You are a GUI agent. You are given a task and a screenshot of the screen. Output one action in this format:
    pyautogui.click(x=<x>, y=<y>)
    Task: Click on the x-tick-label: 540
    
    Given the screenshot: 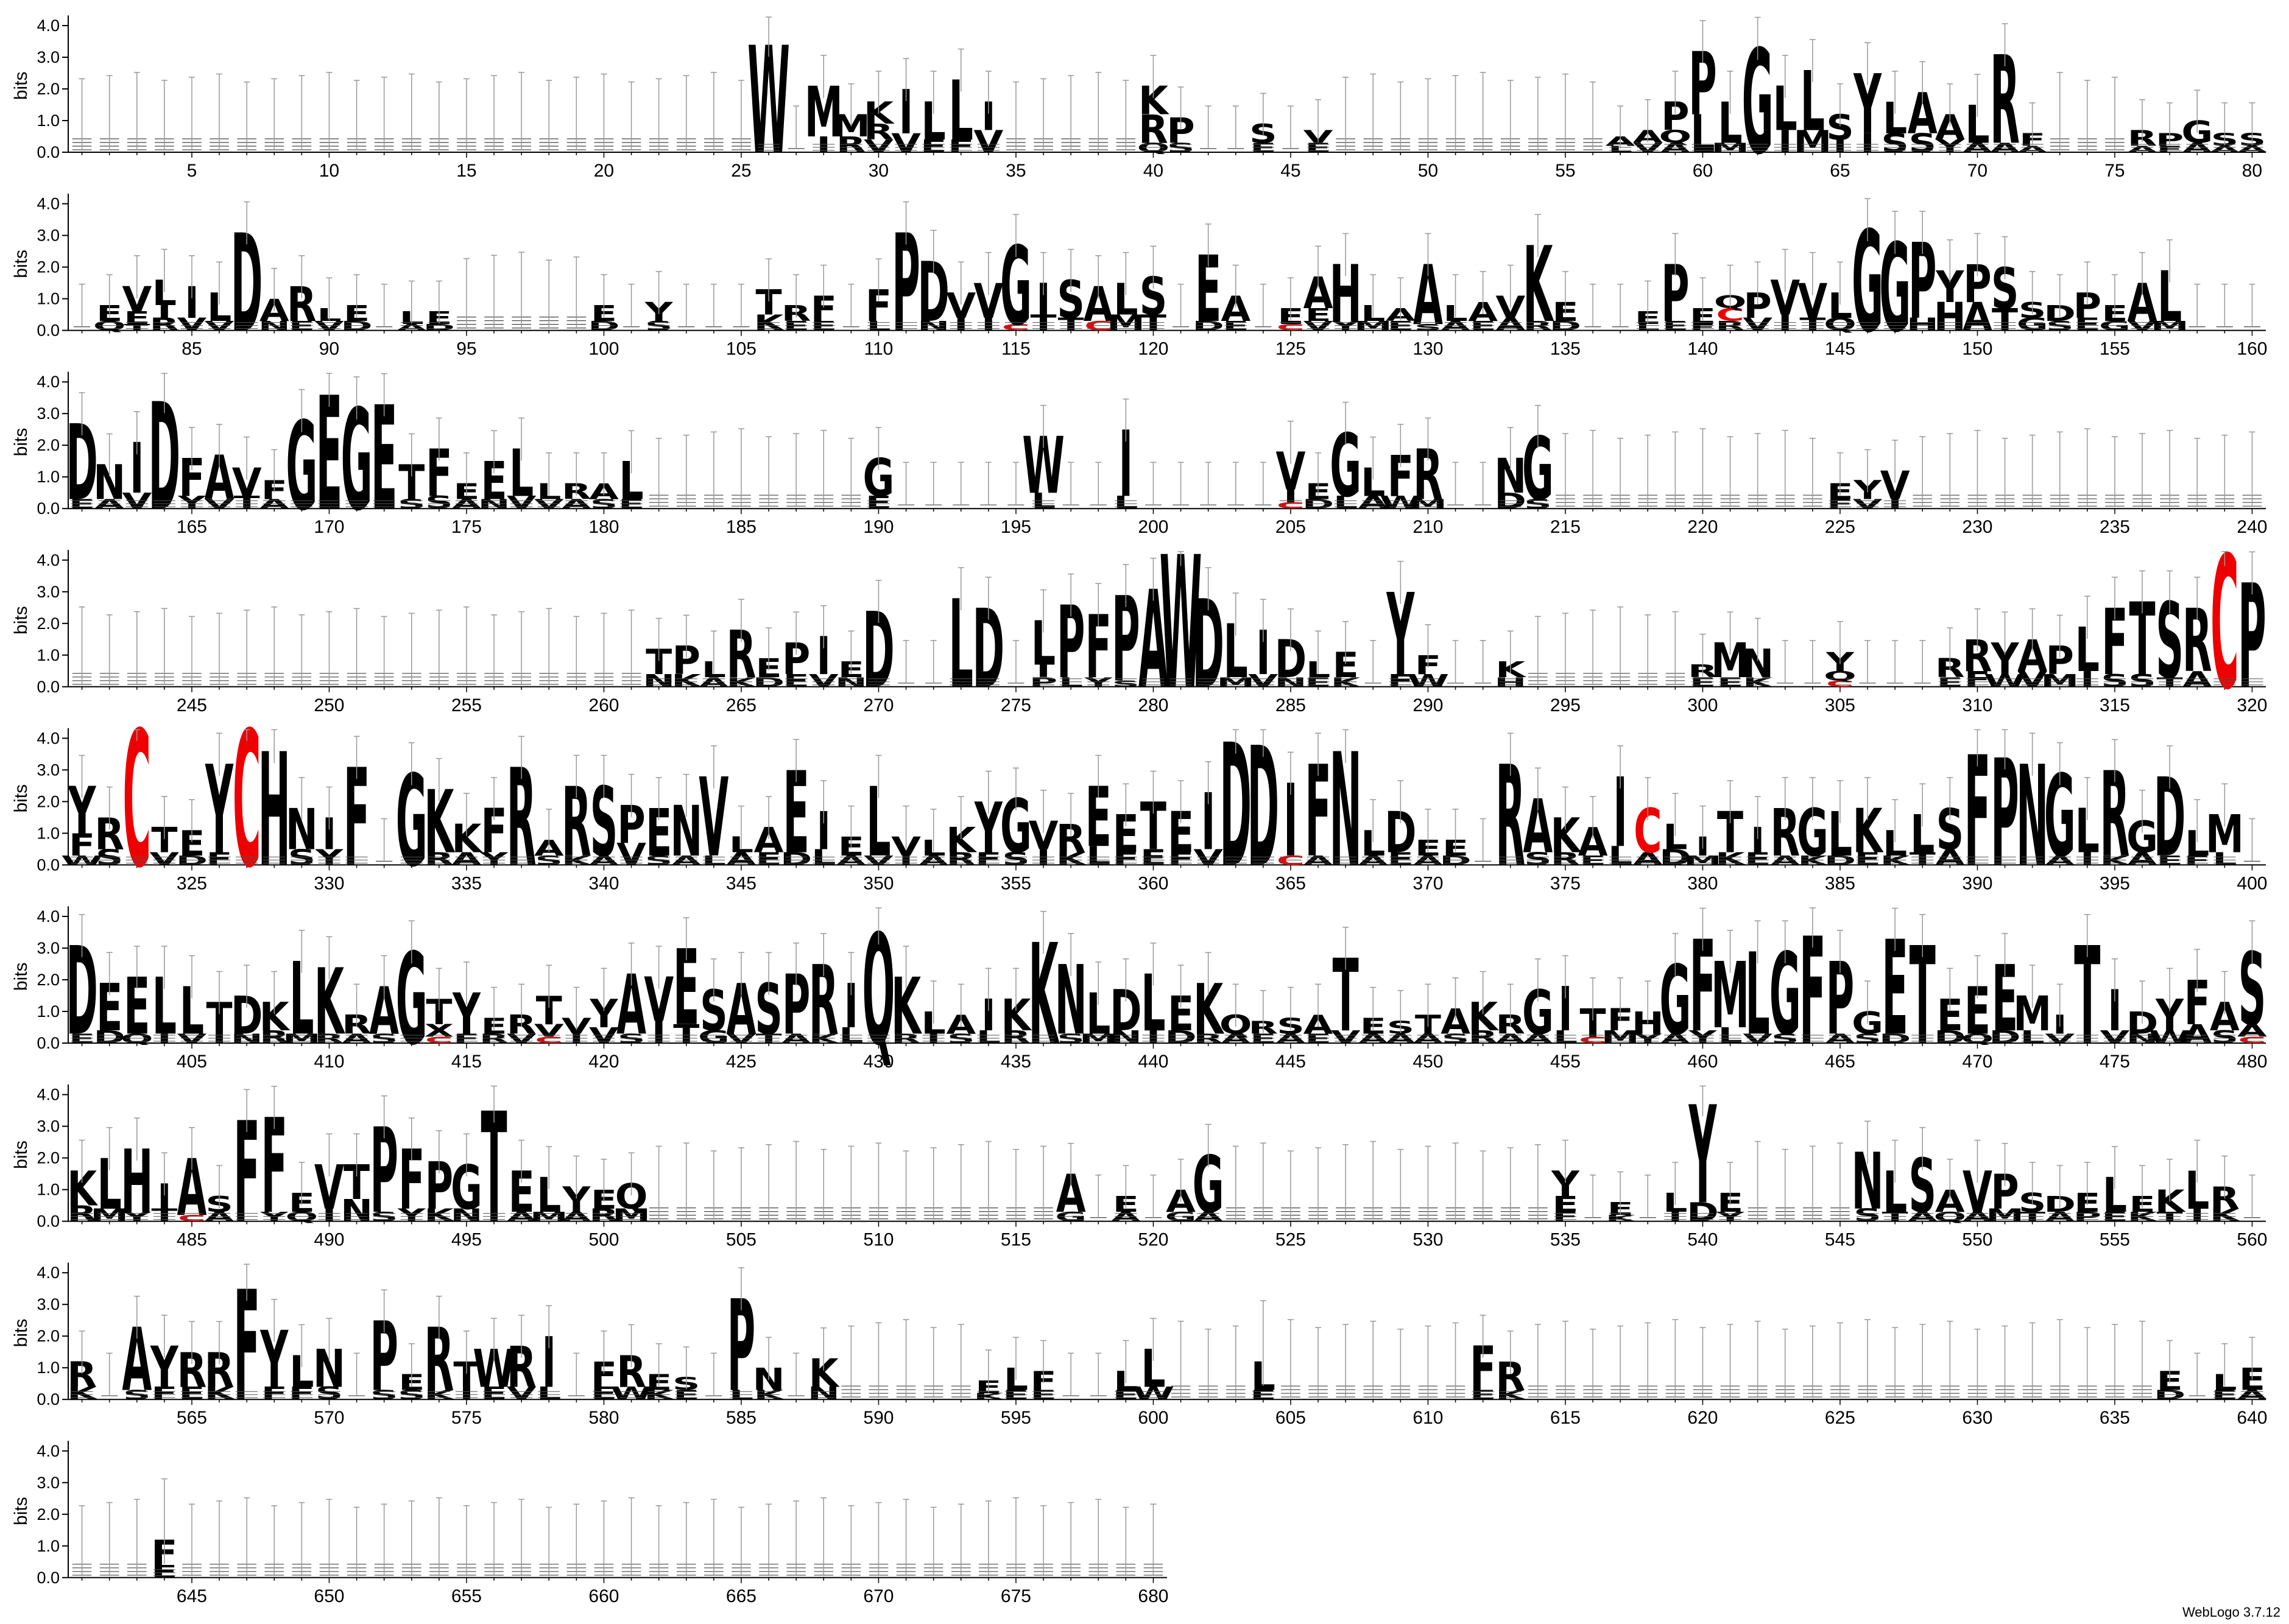 What is the action you would take?
    pyautogui.click(x=1703, y=1240)
    